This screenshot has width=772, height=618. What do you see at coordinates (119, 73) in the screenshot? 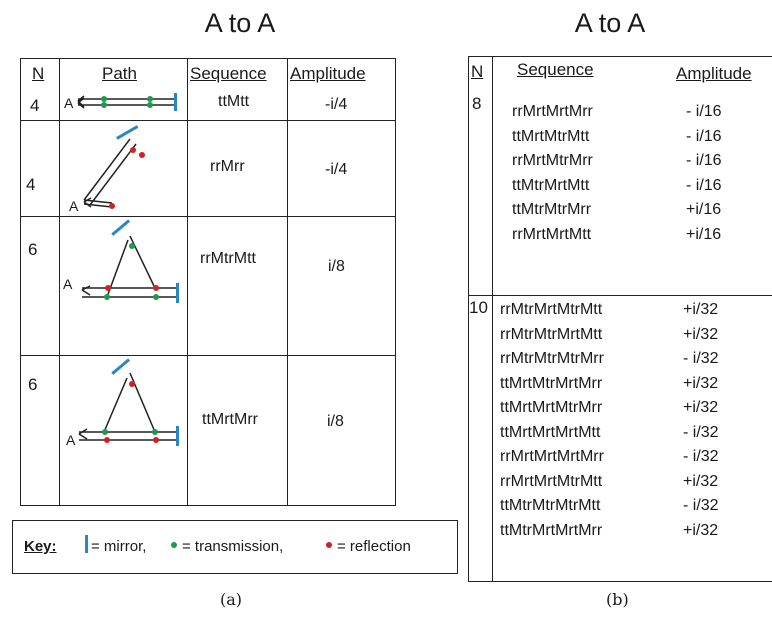
I see `header-path: Path` at bounding box center [119, 73].